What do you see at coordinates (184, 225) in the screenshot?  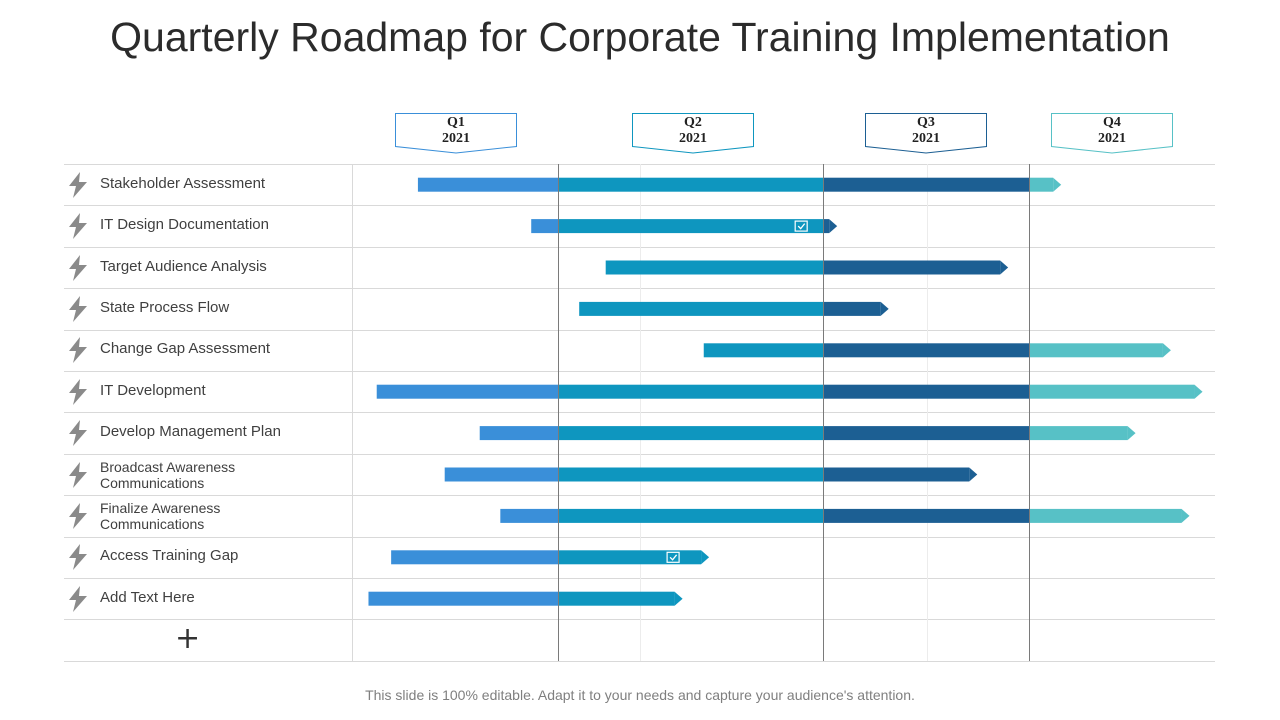 I see `task-label-line: IT Design Documentation` at bounding box center [184, 225].